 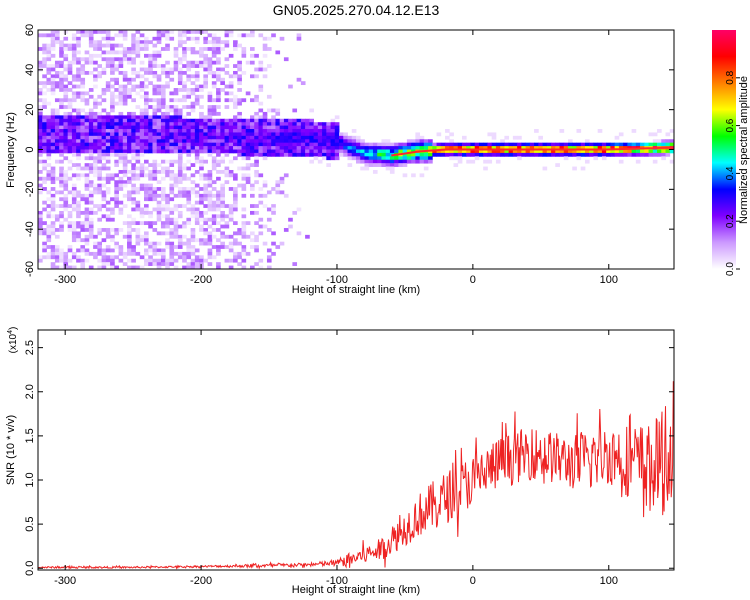 What do you see at coordinates (609, 280) in the screenshot?
I see `x-tick-label: 100` at bounding box center [609, 280].